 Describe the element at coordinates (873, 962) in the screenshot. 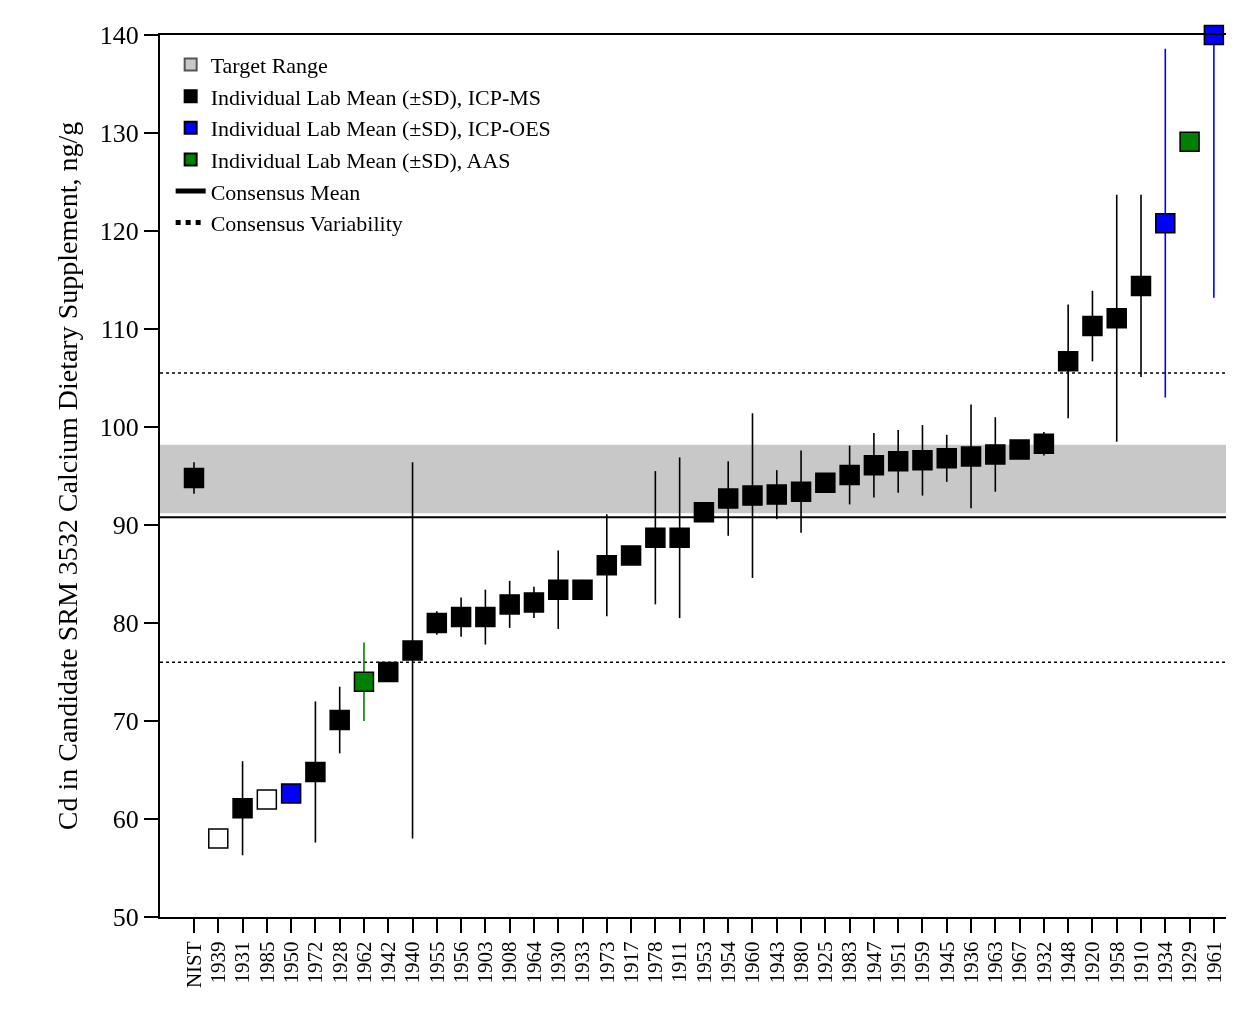

I see `x-tick-label: 1947` at that location.